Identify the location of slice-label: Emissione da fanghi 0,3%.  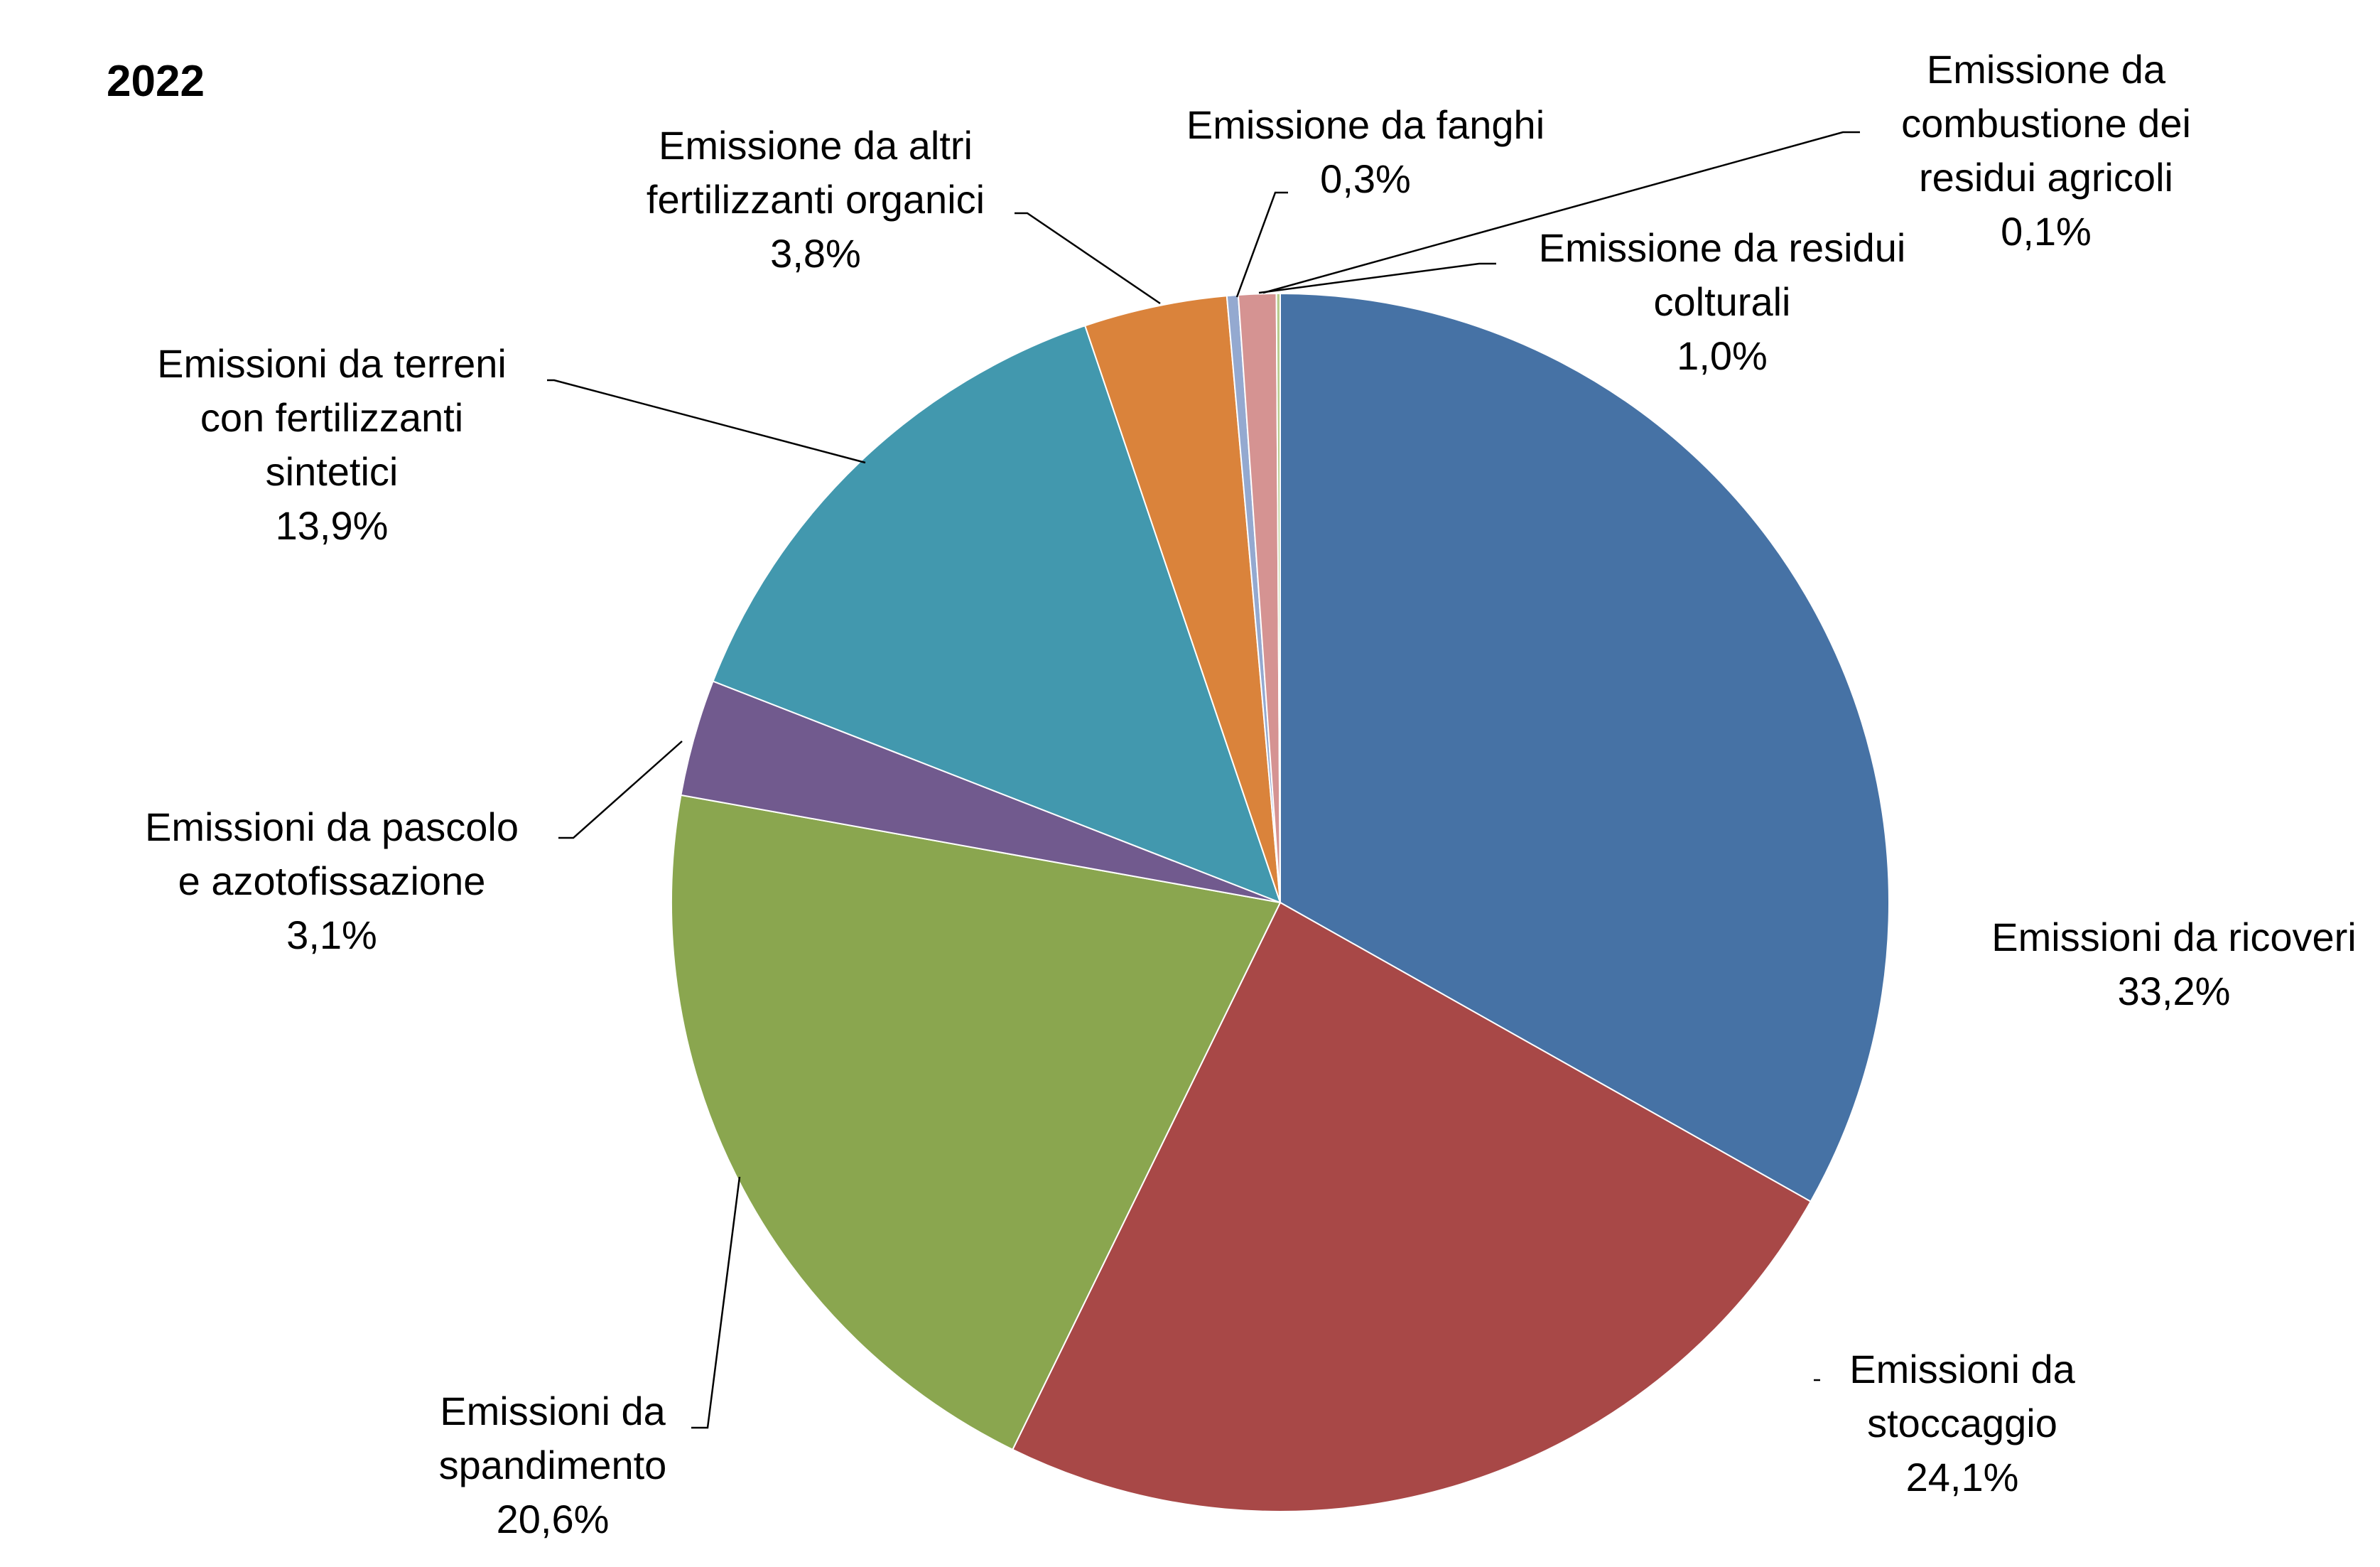
(1365, 151).